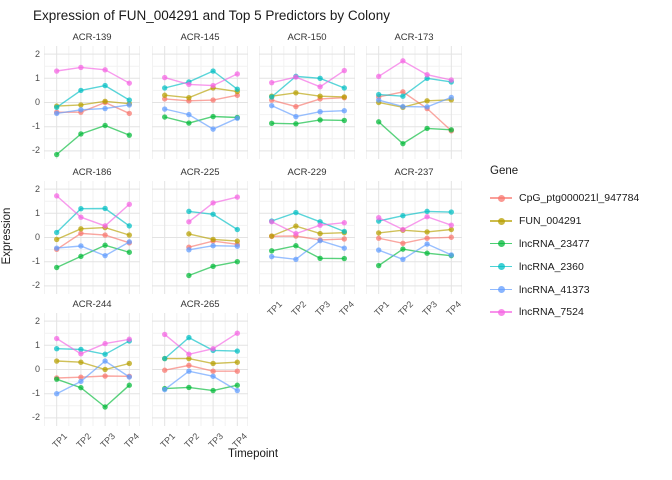  I want to click on facet-title: ACR-186, so click(92, 172).